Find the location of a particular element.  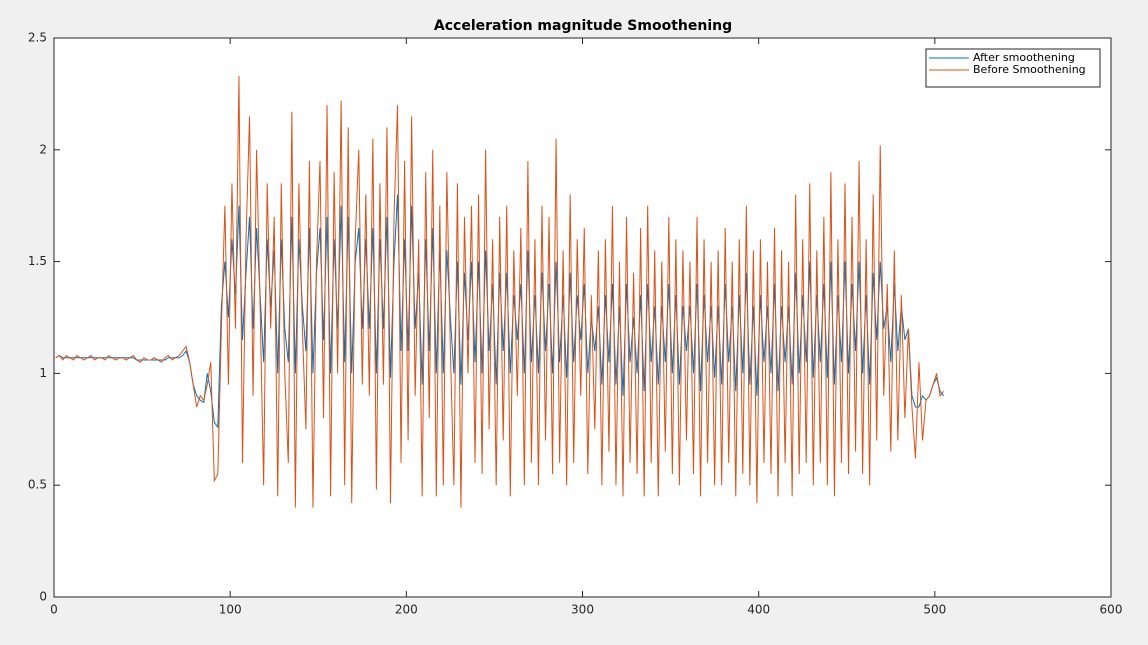

x-tick-label: 600 is located at coordinates (1111, 610).